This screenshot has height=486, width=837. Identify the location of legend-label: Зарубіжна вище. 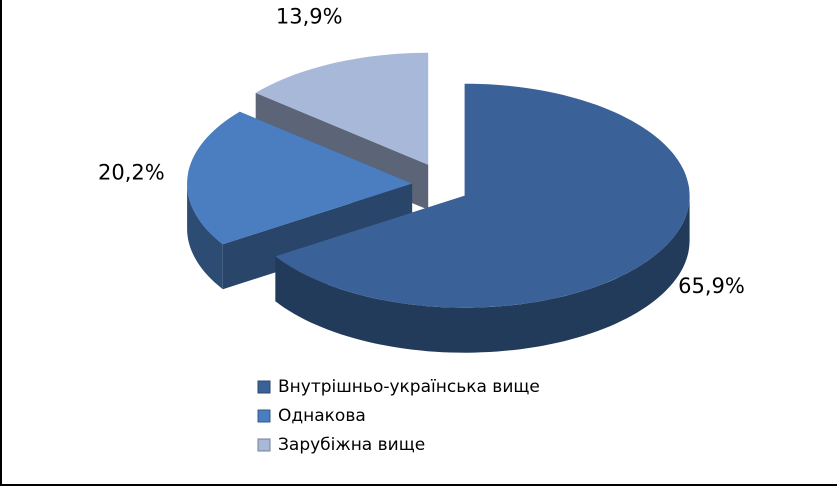
(351, 445).